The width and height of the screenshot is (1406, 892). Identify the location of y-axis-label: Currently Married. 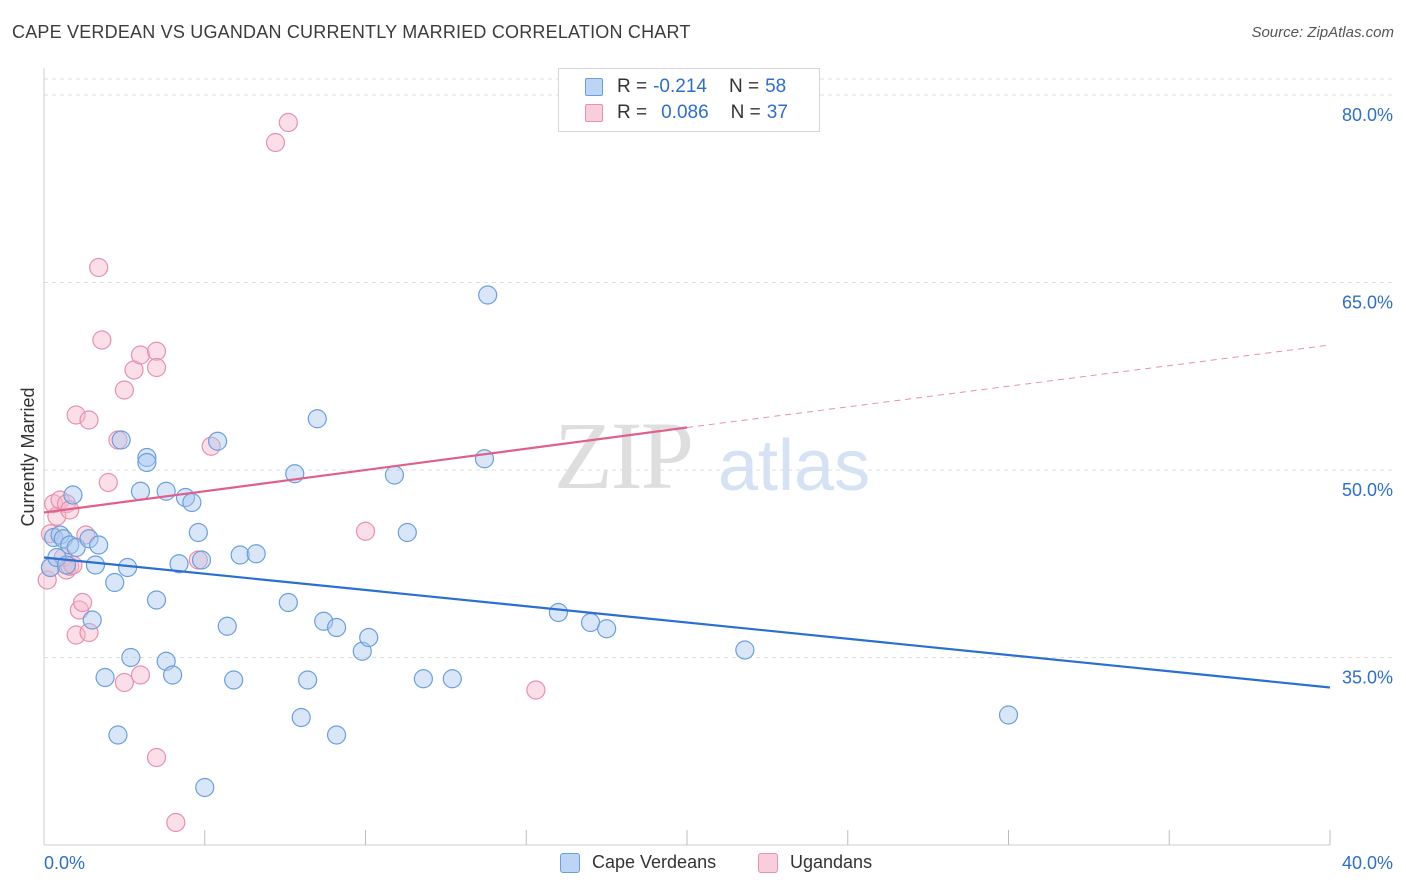
(28, 456).